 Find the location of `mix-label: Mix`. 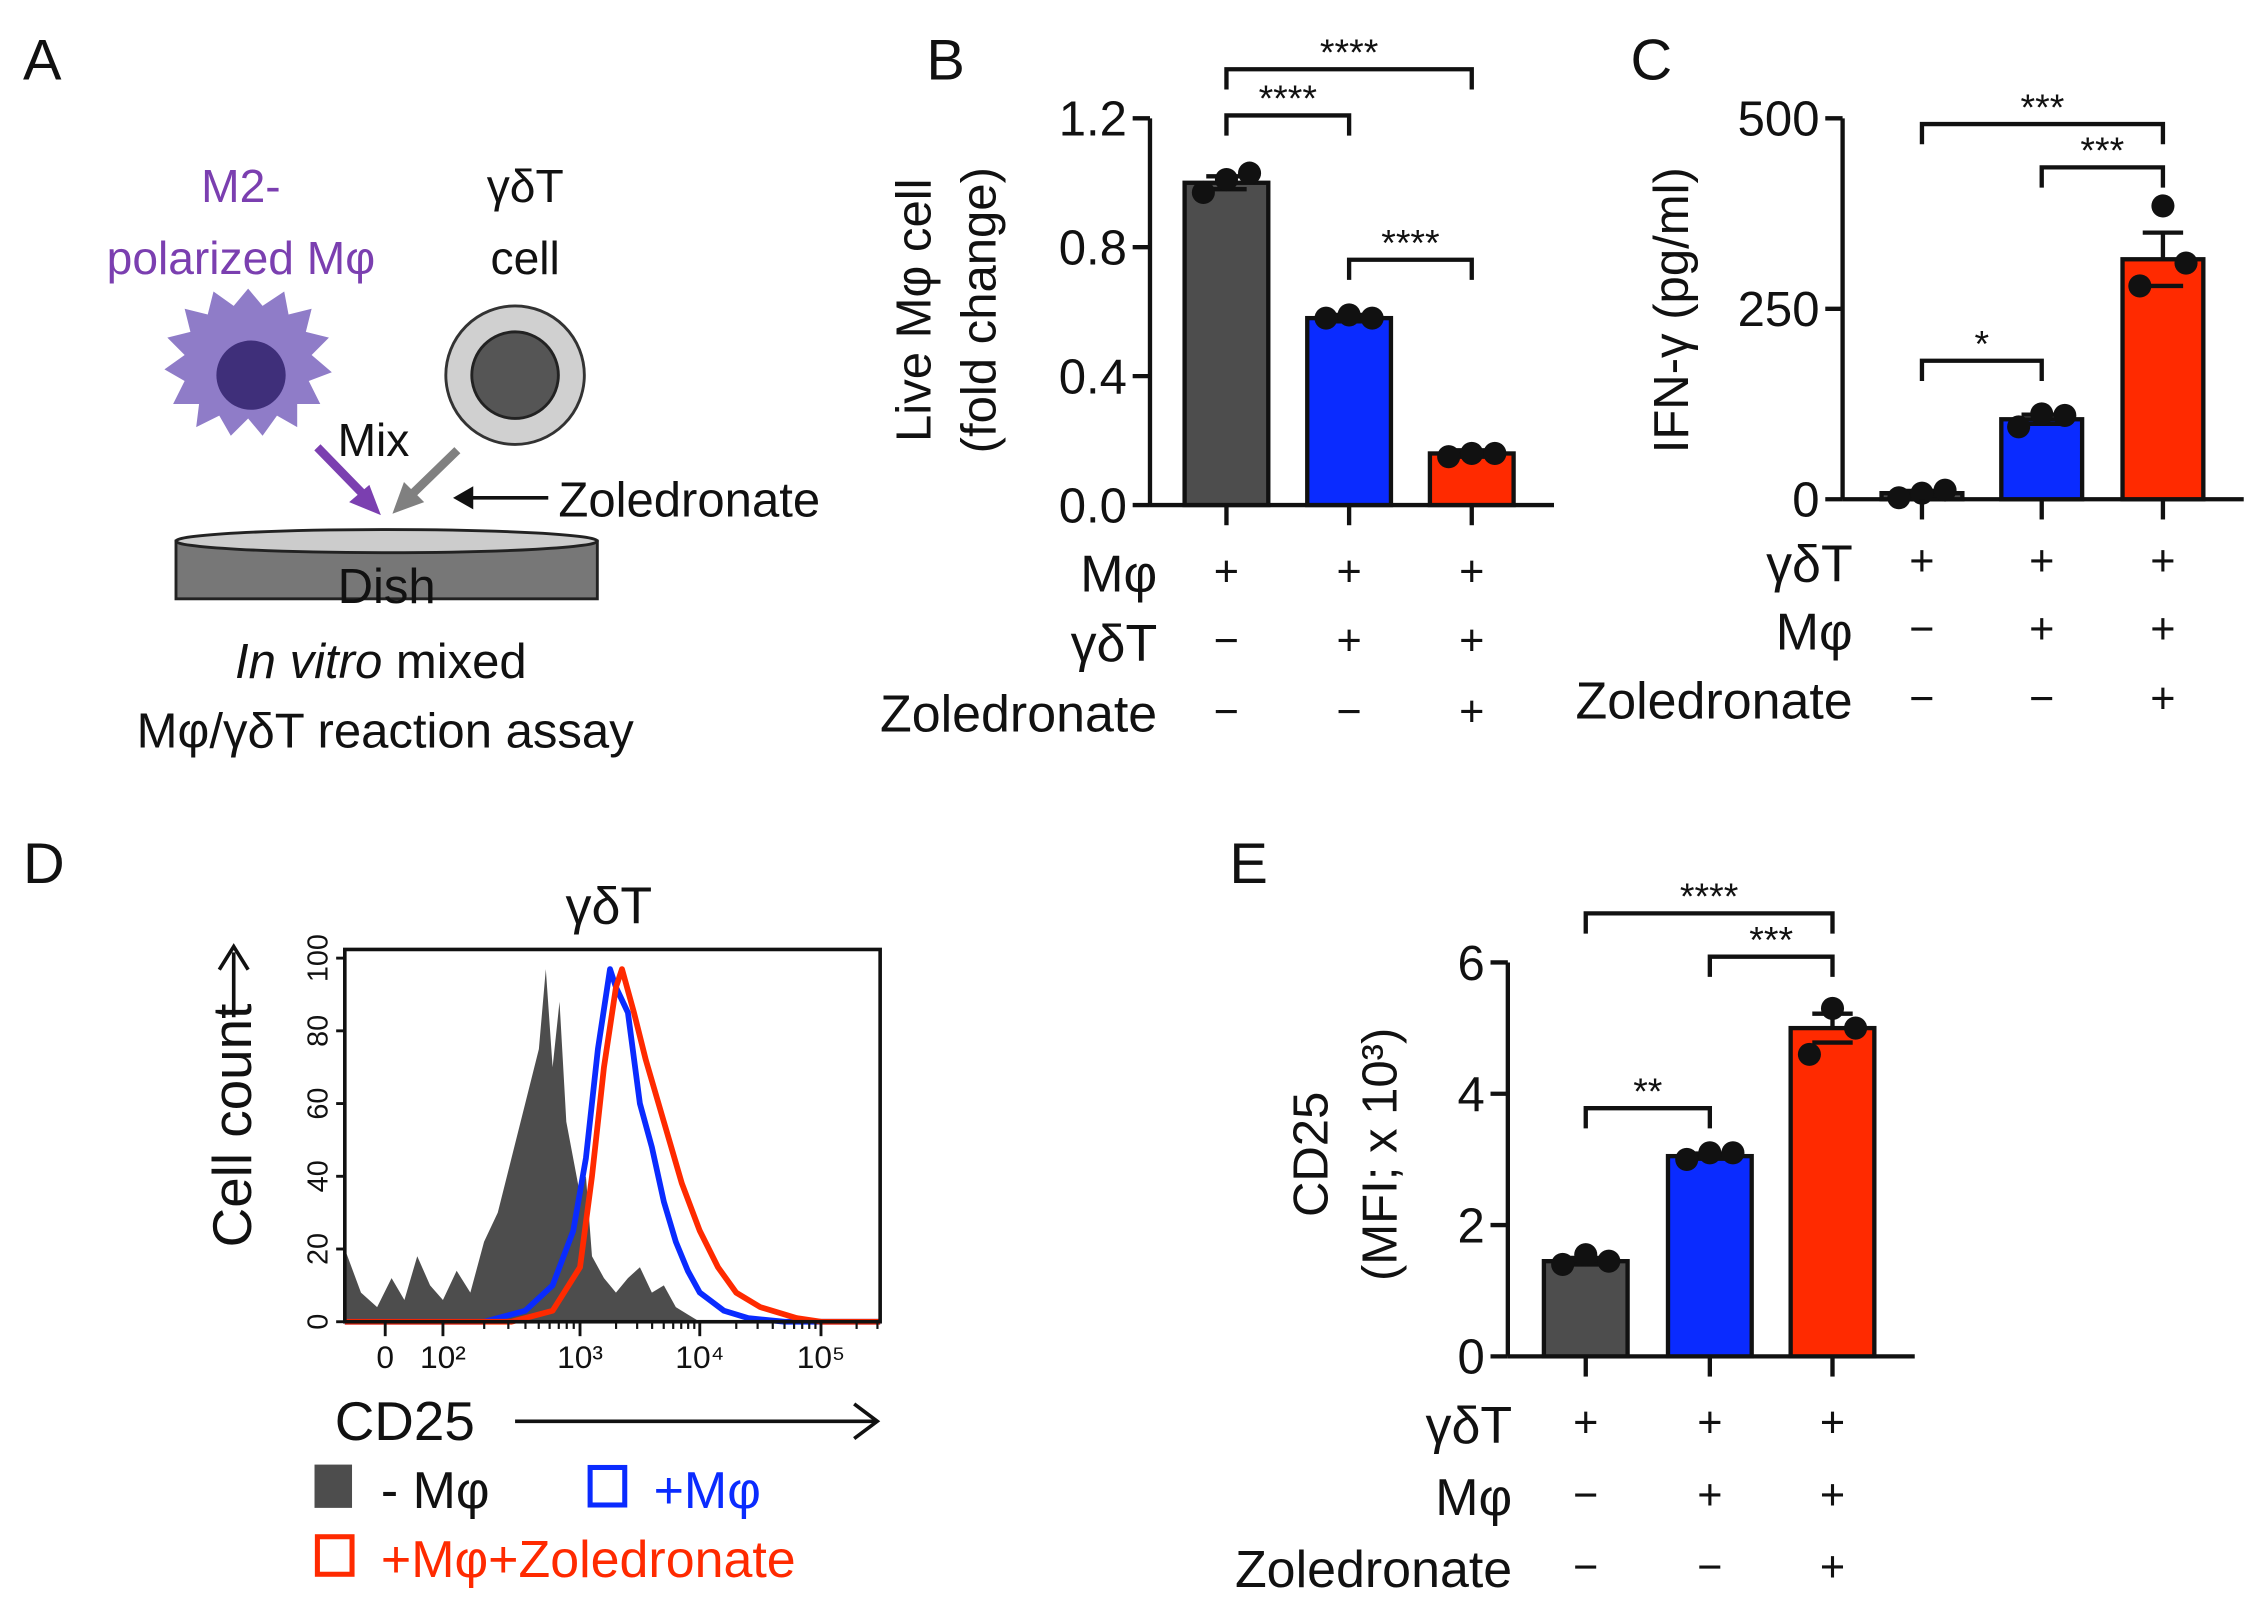

mix-label: Mix is located at coordinates (374, 440).